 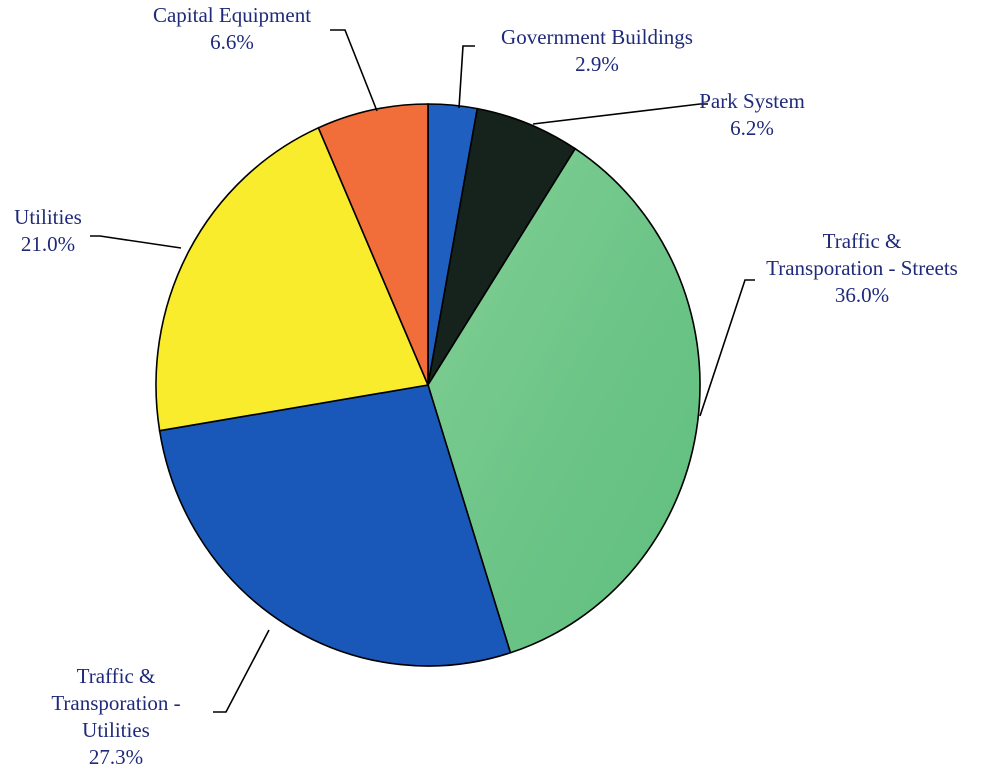 What do you see at coordinates (373, 244) in the screenshot?
I see `pie-slice-capital-equipment` at bounding box center [373, 244].